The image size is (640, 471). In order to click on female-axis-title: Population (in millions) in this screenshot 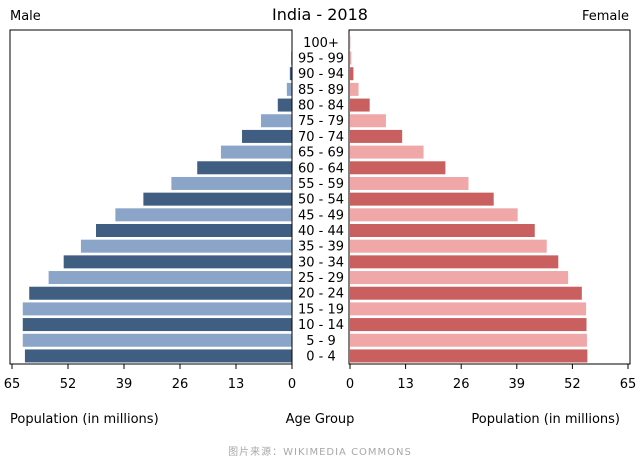, I will do `click(545, 419)`.